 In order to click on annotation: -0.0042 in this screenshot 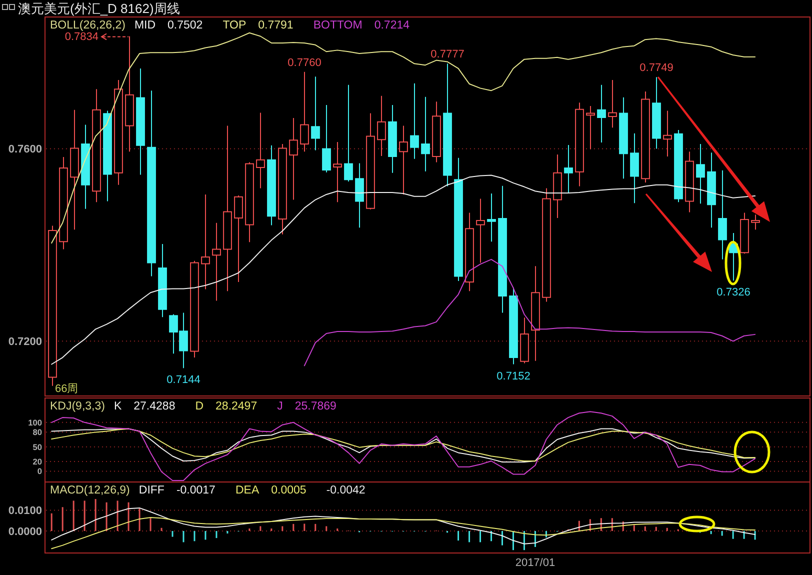, I will do `click(346, 490)`.